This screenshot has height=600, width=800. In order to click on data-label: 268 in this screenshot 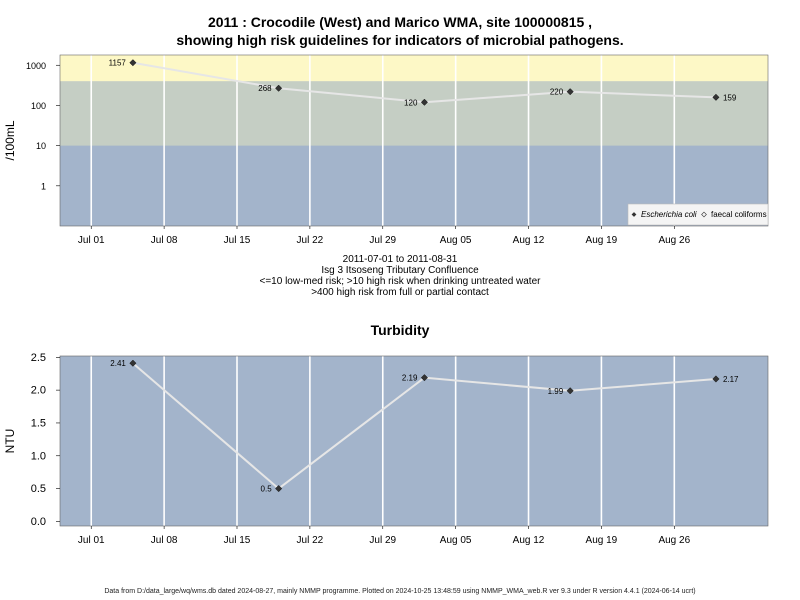, I will do `click(265, 88)`.